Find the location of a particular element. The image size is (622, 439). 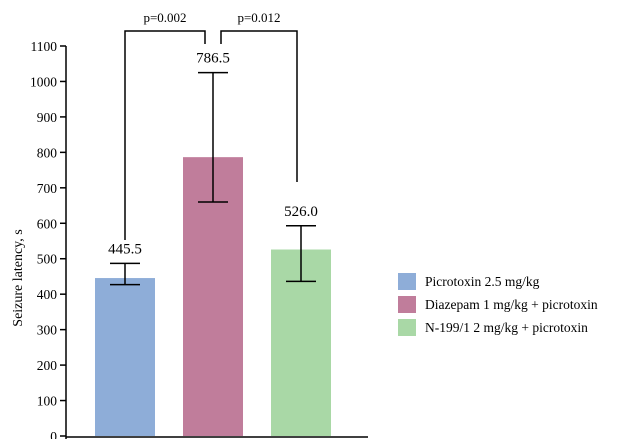

significance-brackets: p=0.002 p=0.012 is located at coordinates (211, 125).